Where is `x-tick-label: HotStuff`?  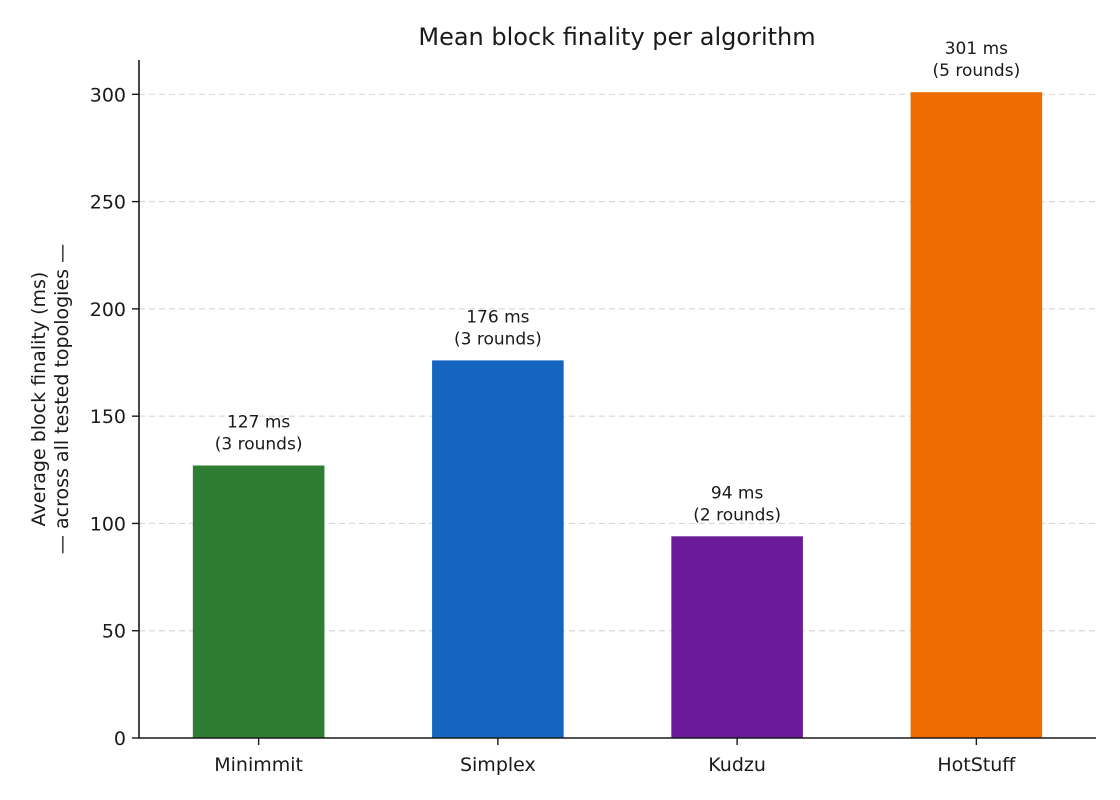
x-tick-label: HotStuff is located at coordinates (976, 765).